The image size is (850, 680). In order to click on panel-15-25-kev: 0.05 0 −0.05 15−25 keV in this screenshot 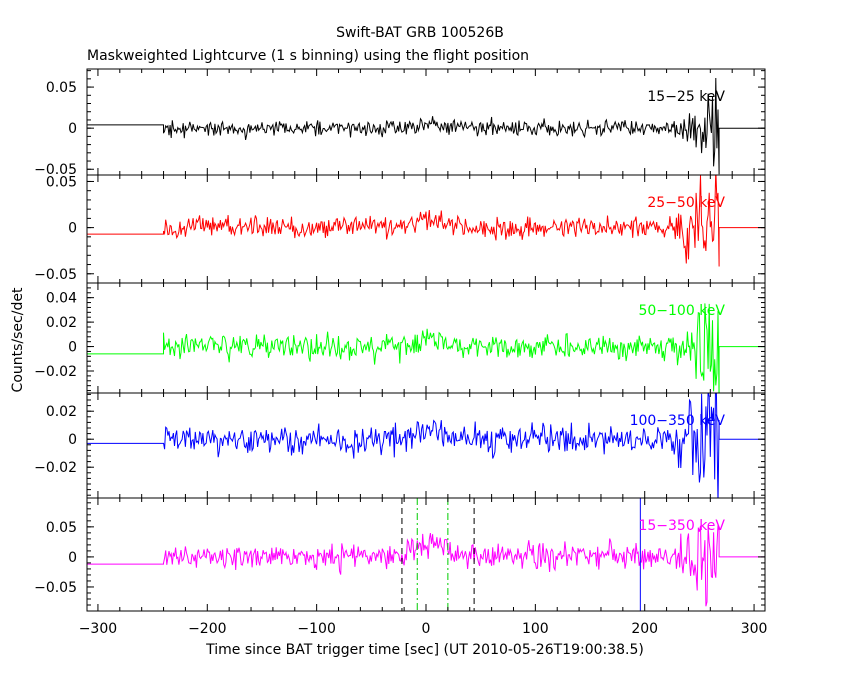, I will do `click(400, 123)`.